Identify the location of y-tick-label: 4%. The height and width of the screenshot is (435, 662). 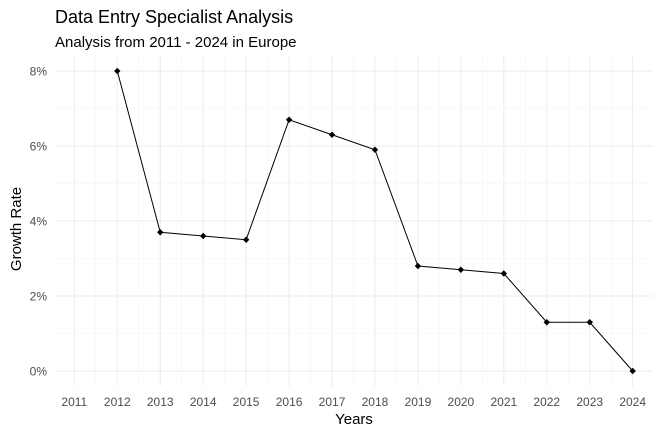
(39, 222).